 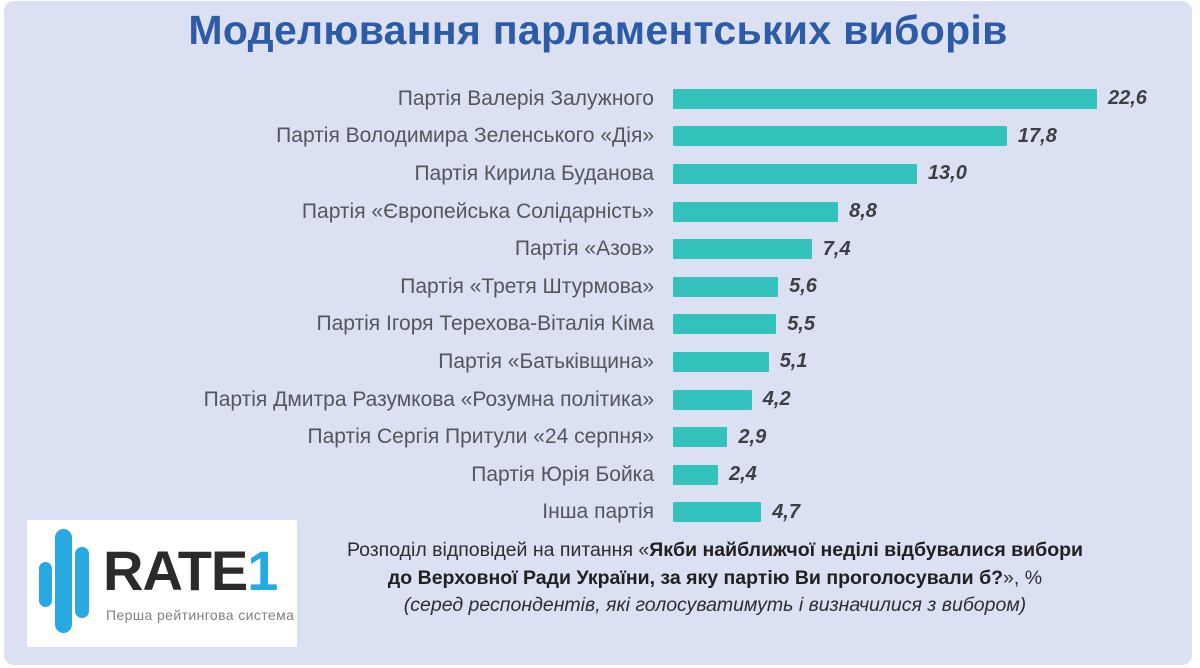 I want to click on chart-row: Партія Юрія Бойка 2,4, so click(x=598, y=475).